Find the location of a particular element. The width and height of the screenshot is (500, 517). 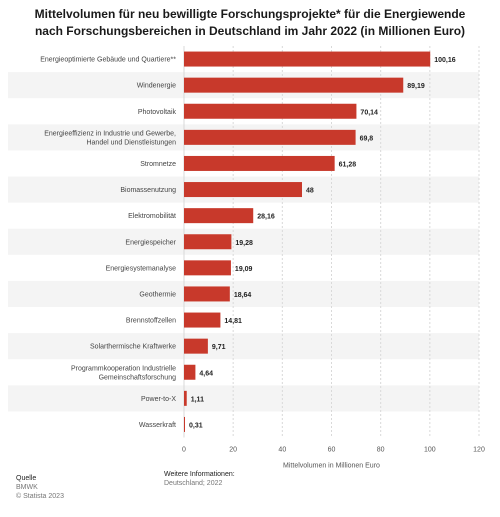

x-tick-label: 100 is located at coordinates (430, 450).